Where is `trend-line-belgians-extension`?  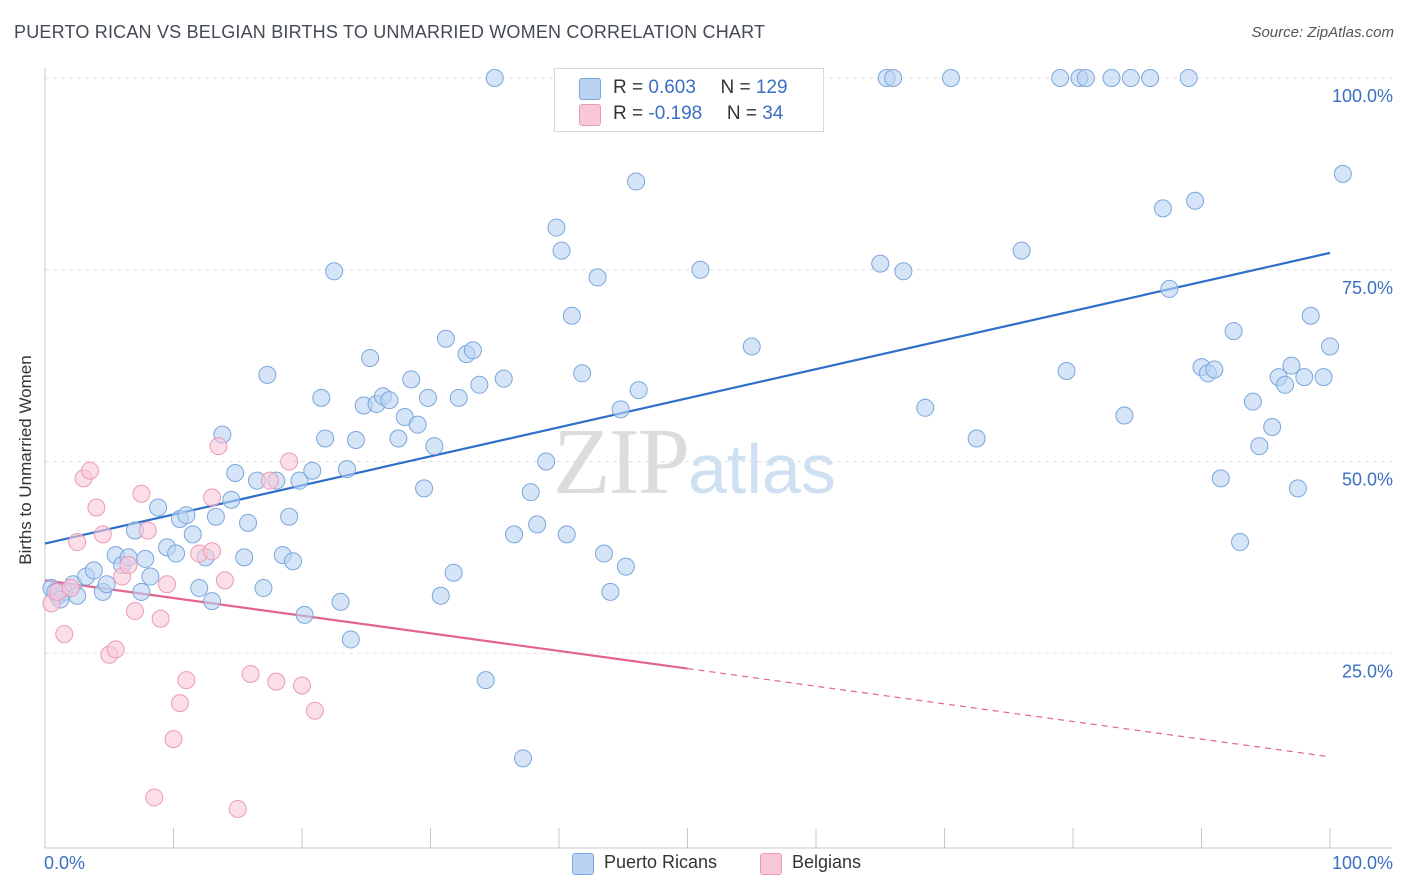 trend-line-belgians-extension is located at coordinates (1009, 712).